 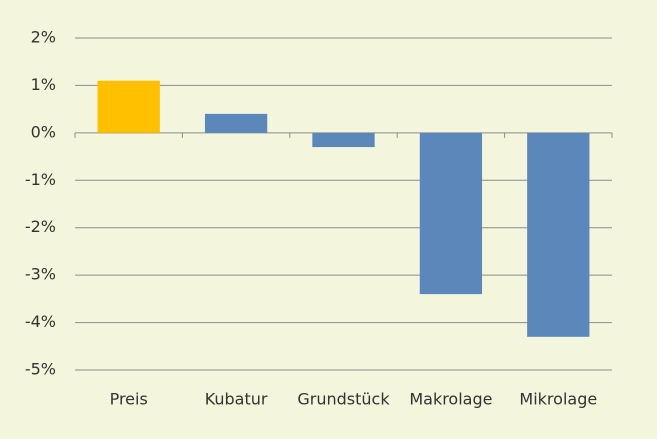 I want to click on x-tick-label: Makrolage, so click(x=450, y=399).